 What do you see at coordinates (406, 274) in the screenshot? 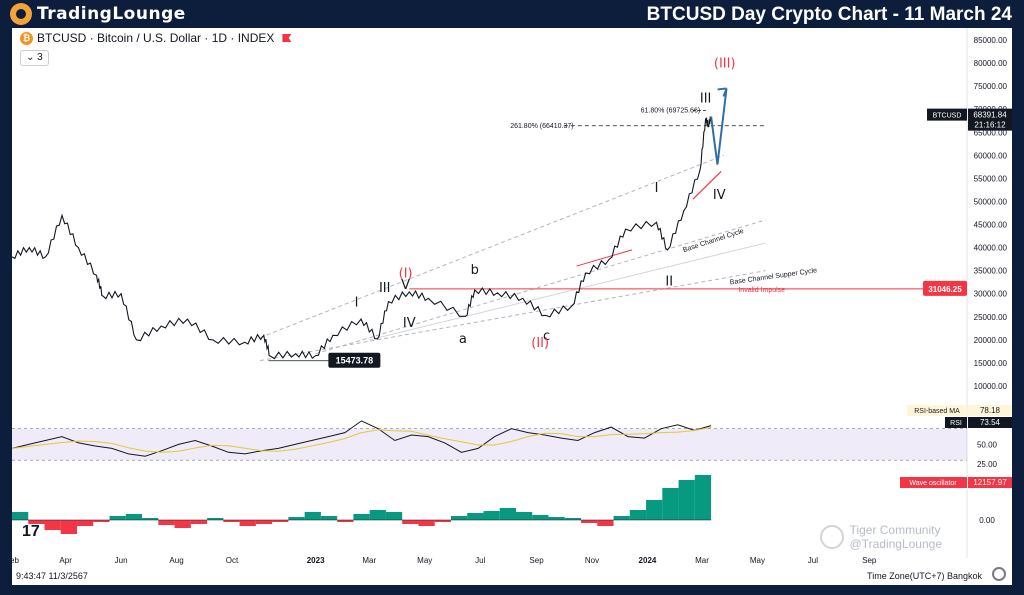
I see `wave-label: (I)` at bounding box center [406, 274].